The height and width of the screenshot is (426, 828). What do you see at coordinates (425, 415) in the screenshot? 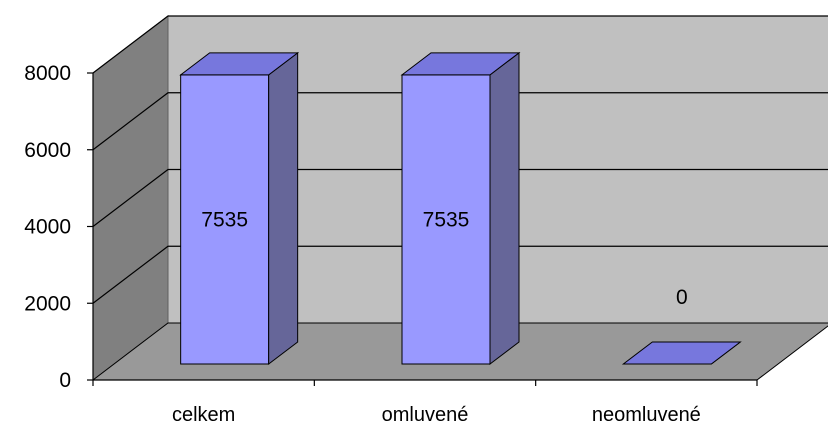
I see `x-tick-label: omluvené` at bounding box center [425, 415].